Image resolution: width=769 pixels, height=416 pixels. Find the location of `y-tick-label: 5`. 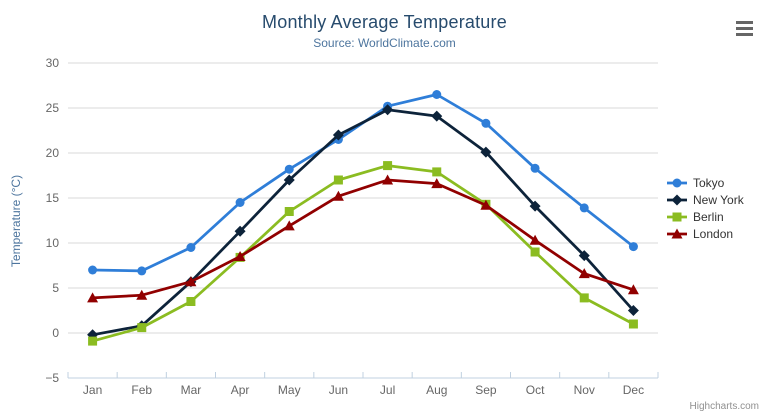

y-tick-label: 5 is located at coordinates (55, 288).